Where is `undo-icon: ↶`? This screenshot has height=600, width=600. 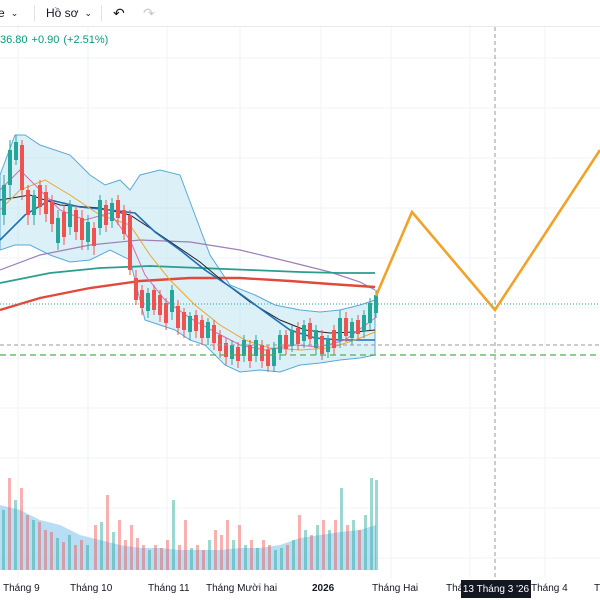 undo-icon: ↶ is located at coordinates (119, 12).